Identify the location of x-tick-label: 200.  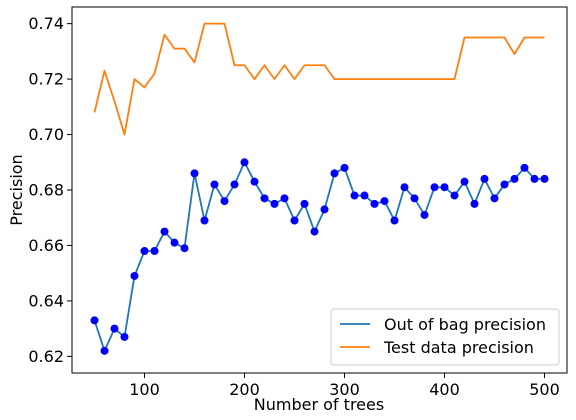
(244, 389).